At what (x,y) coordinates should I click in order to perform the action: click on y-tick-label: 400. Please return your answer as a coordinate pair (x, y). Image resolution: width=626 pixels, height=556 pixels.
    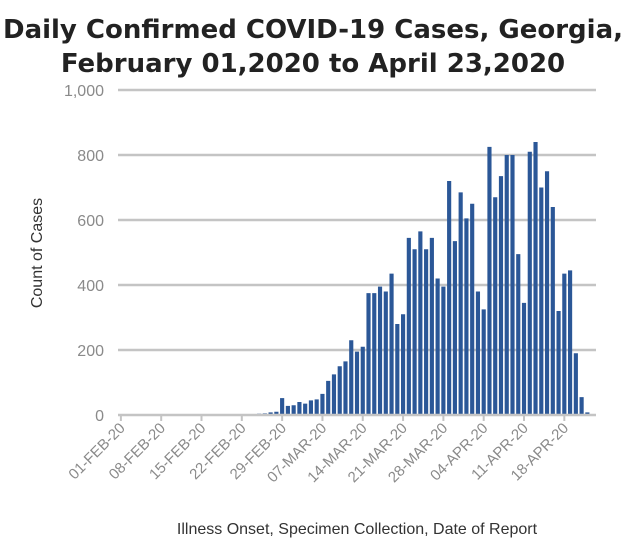
    Looking at the image, I should click on (90, 286).